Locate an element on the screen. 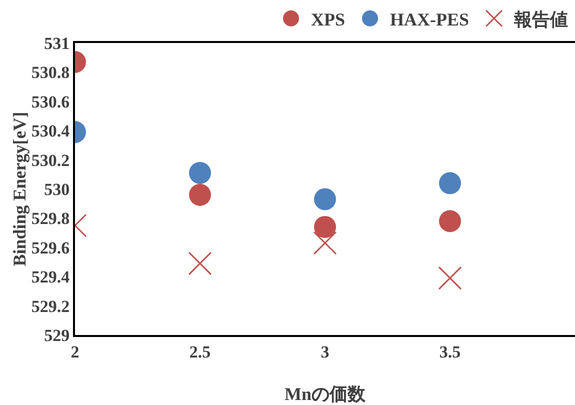  x-tick-label: 3.5 is located at coordinates (450, 352).